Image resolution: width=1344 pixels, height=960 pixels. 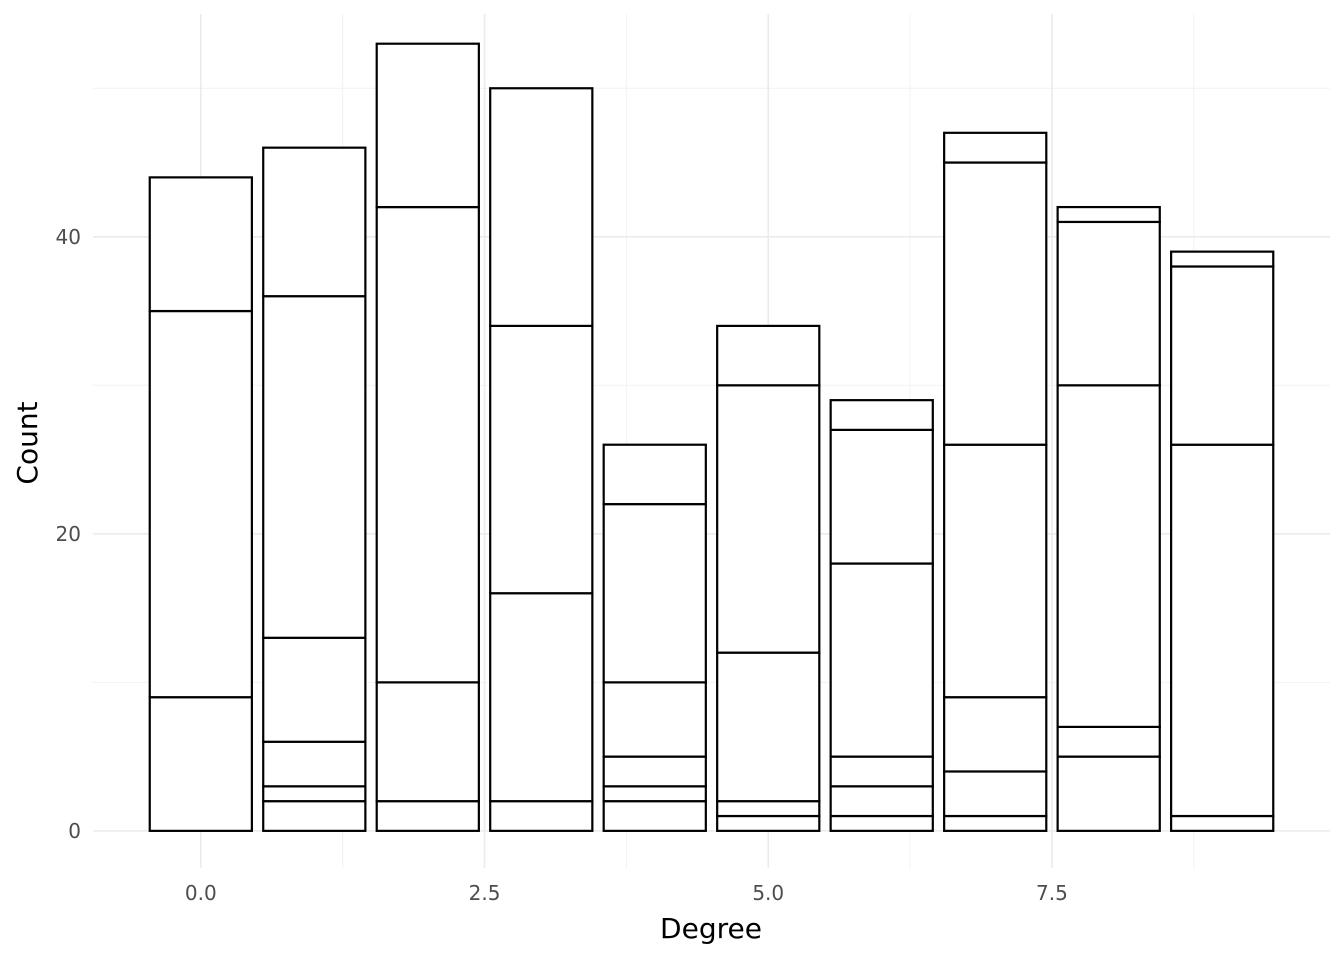 I want to click on y-tick-label-0: 0, so click(x=74, y=831).